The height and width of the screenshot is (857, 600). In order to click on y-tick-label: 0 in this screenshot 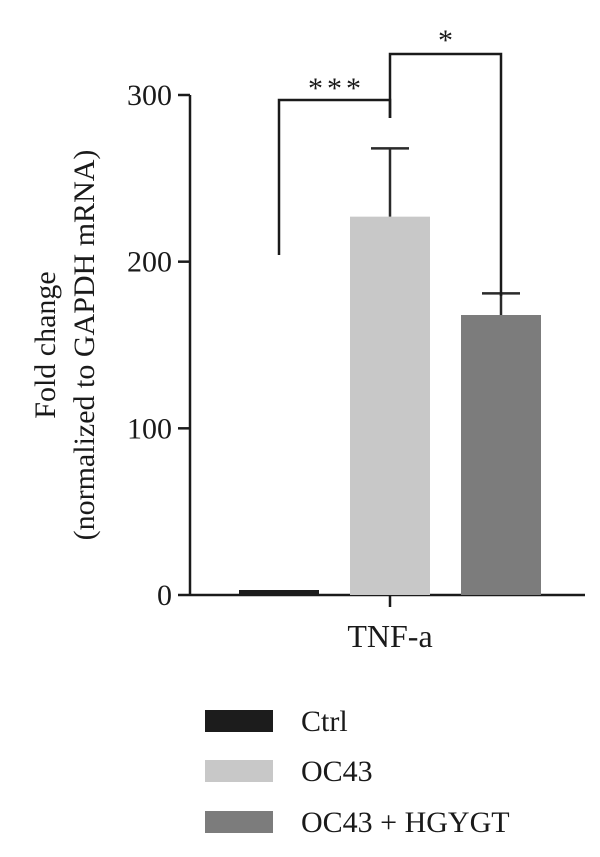, I will do `click(164, 595)`.